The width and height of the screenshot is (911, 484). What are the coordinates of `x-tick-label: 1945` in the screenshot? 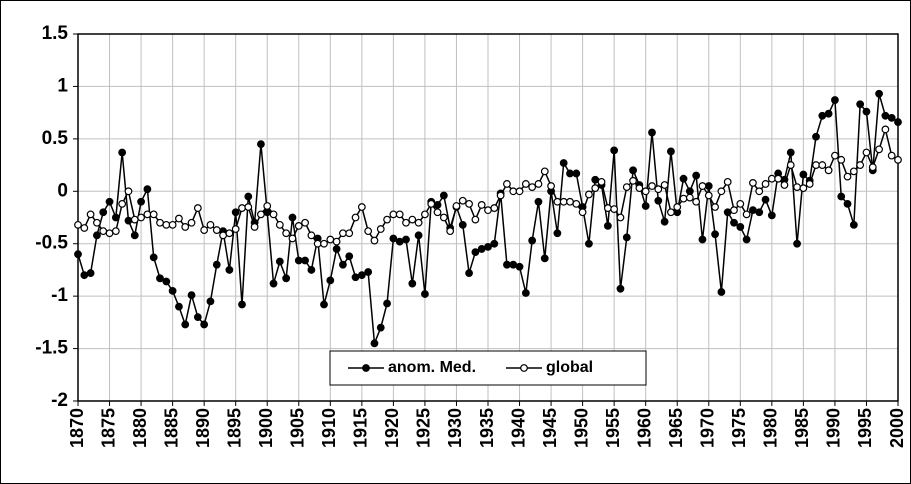 It's located at (550, 428).